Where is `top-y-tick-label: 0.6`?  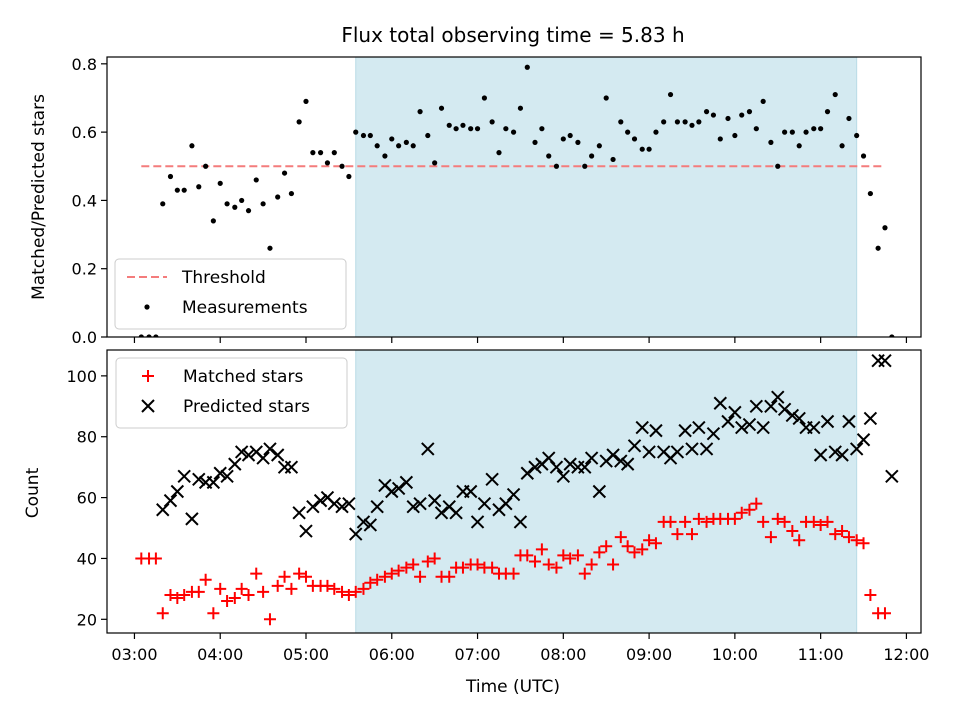 top-y-tick-label: 0.6 is located at coordinates (84, 132).